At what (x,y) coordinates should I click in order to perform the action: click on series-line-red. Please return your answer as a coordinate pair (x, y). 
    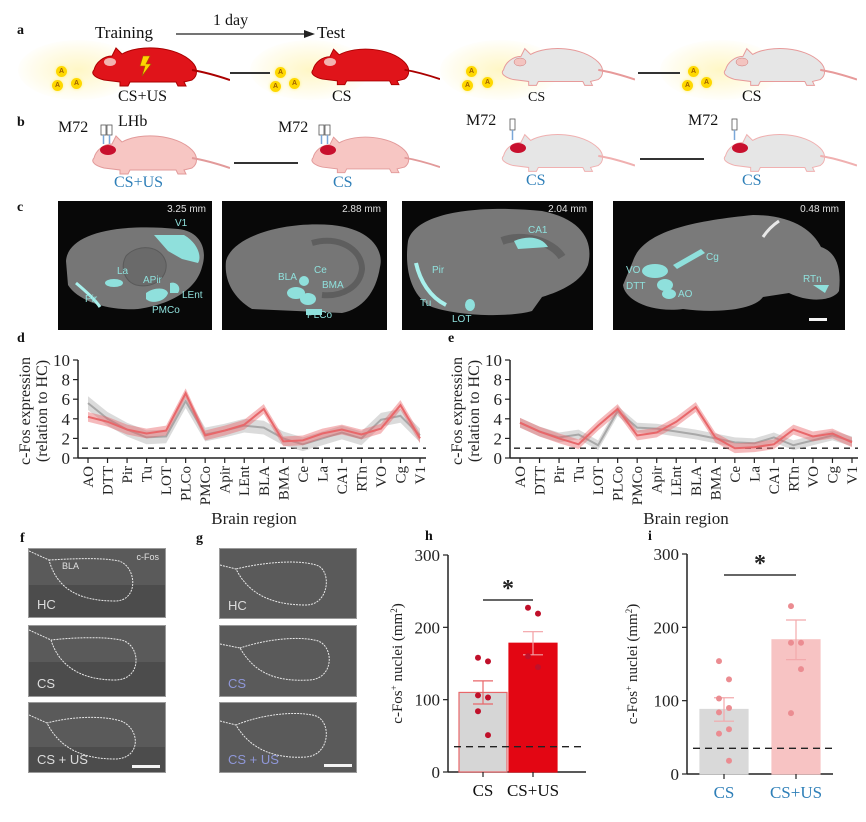
    Looking at the image, I should click on (254, 417).